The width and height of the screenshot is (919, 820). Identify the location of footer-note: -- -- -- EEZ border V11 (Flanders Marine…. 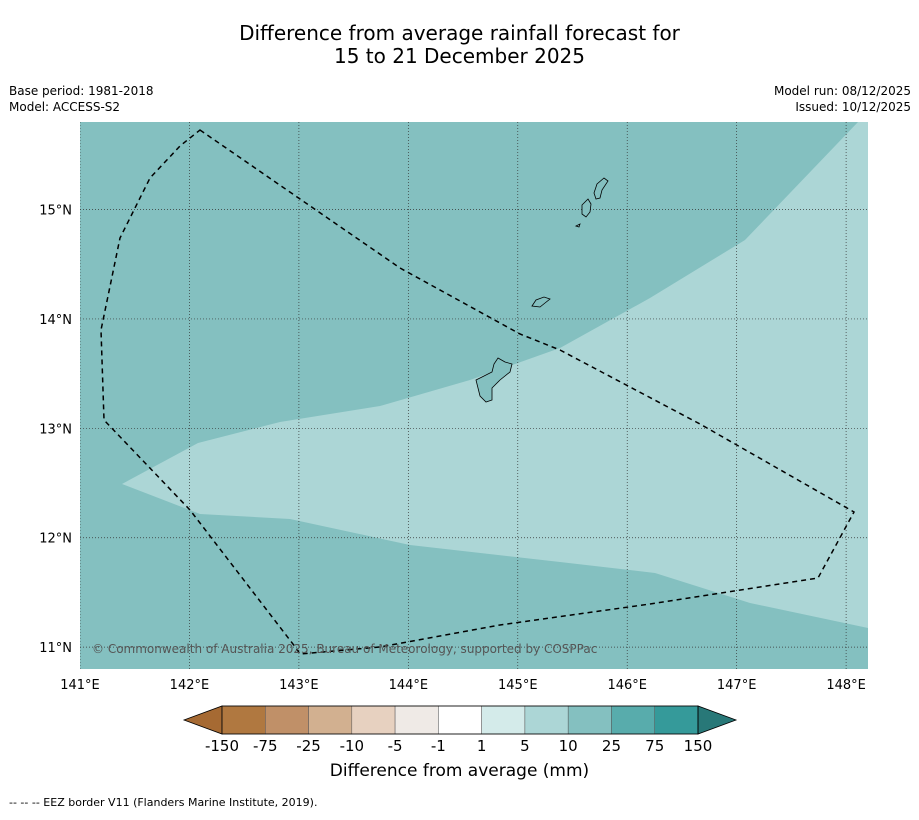
(163, 802).